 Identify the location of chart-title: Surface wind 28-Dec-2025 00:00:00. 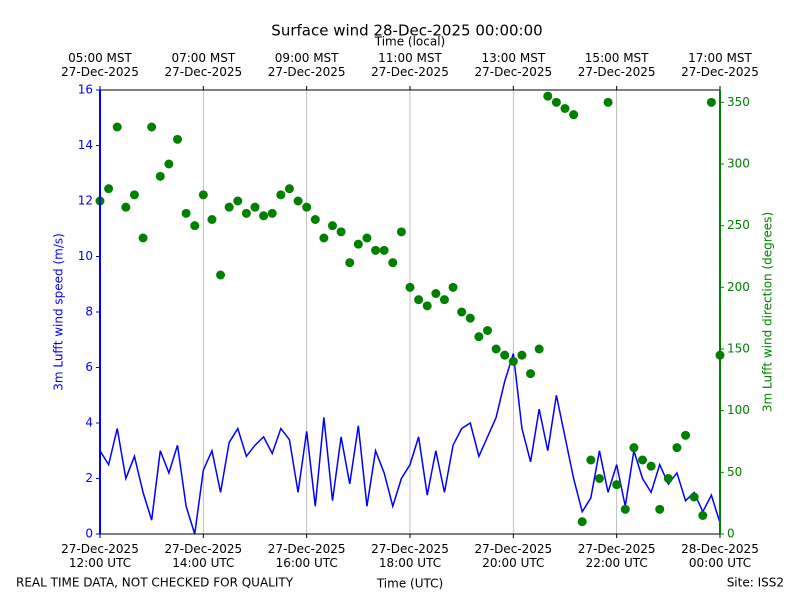
(406, 31).